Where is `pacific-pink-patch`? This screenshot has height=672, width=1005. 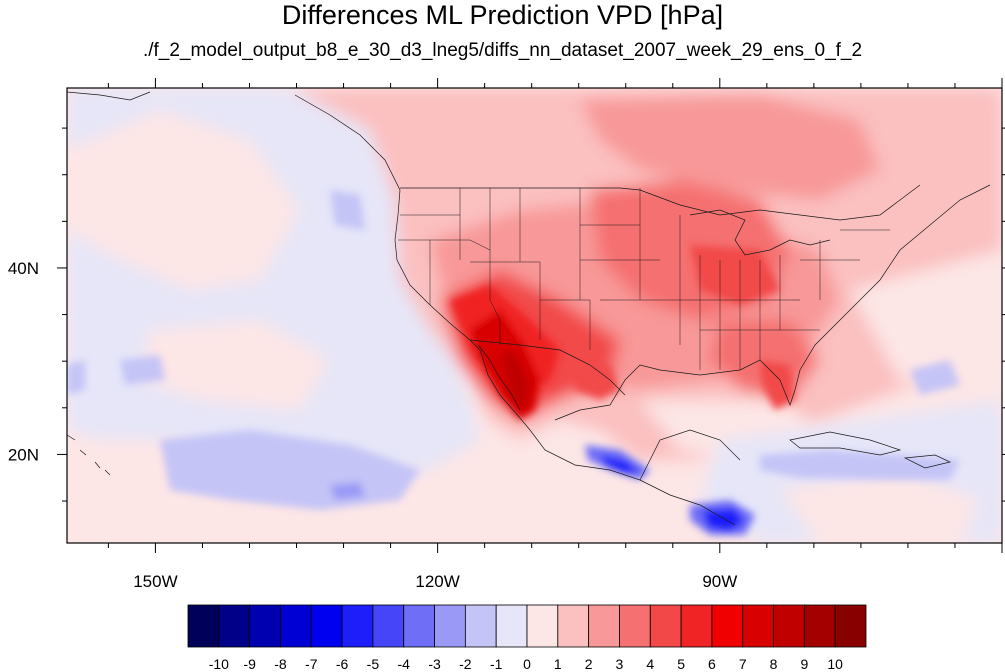
pacific-pink-patch is located at coordinates (183, 200).